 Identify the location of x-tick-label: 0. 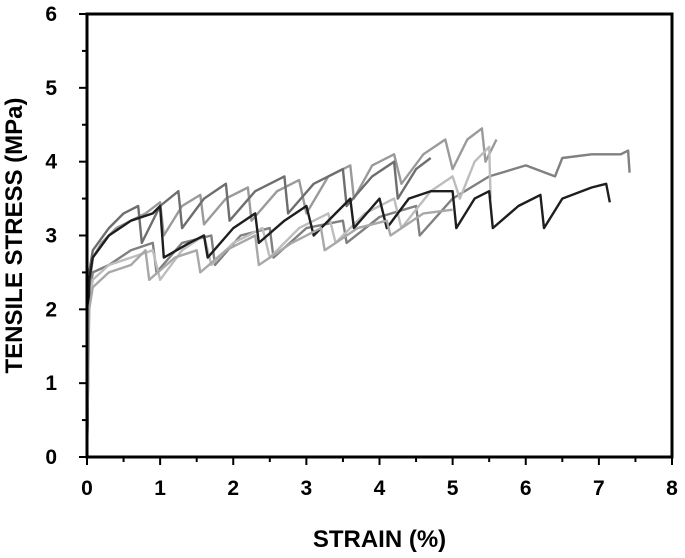
(87, 488).